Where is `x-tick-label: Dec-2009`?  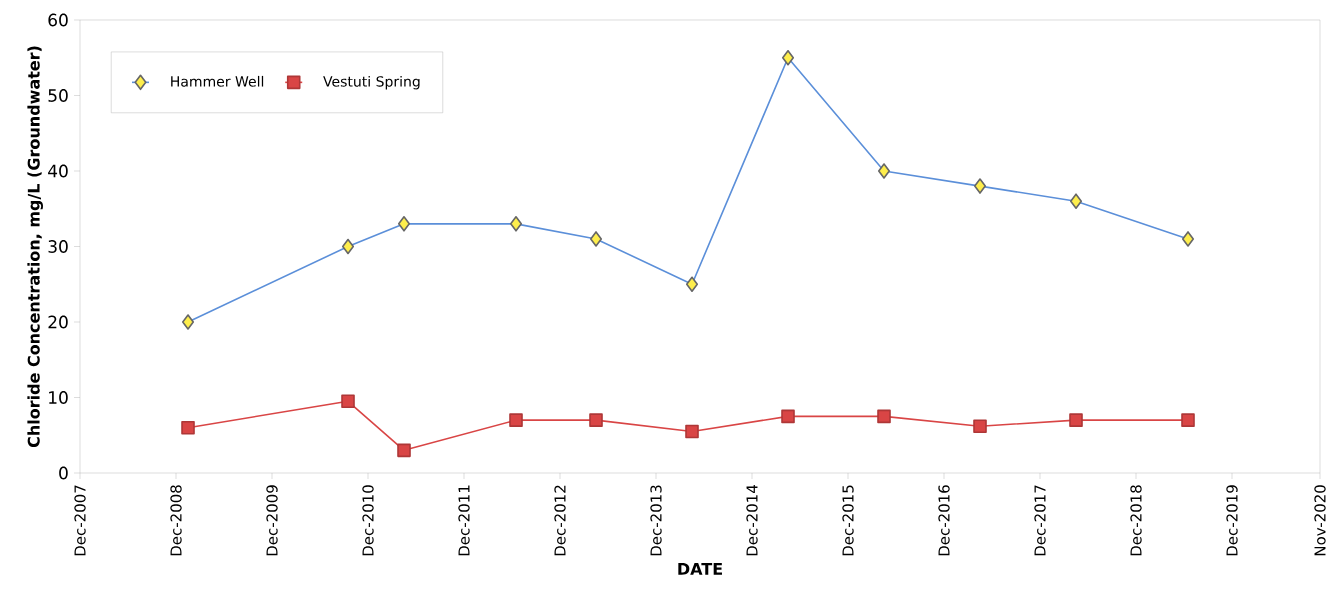
x-tick-label: Dec-2009 is located at coordinates (272, 520).